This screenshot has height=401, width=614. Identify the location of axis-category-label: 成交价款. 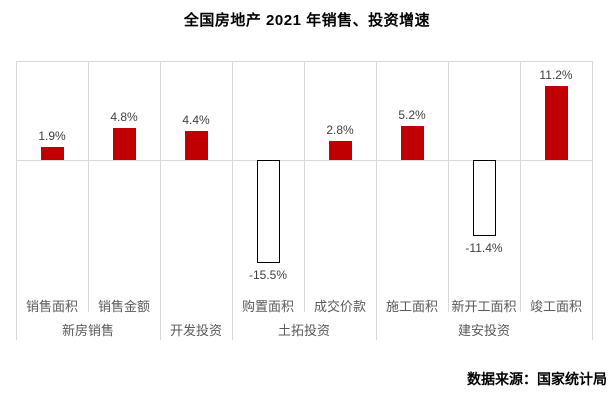
(339, 306).